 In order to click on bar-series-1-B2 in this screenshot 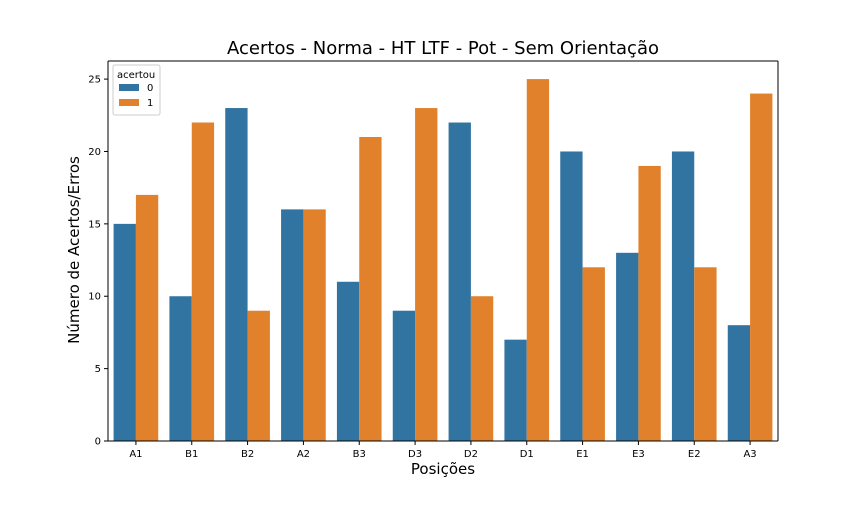, I will do `click(258, 375)`.